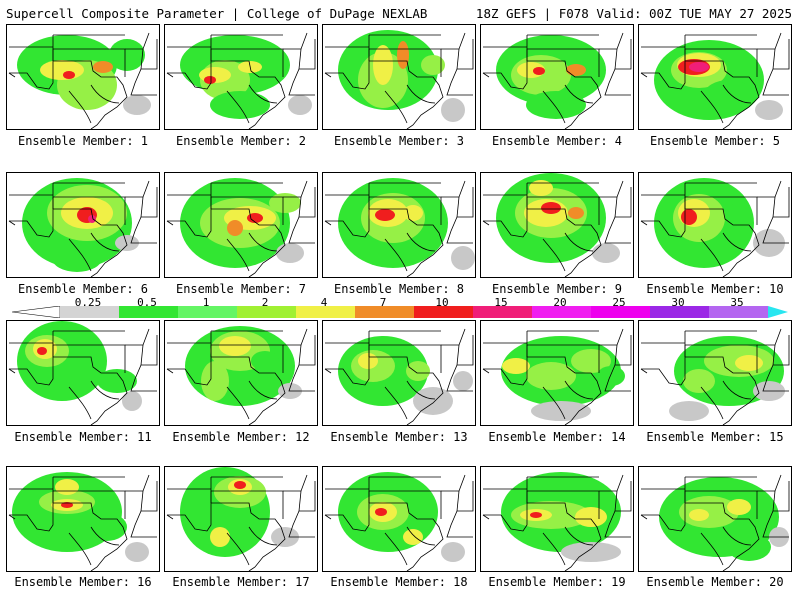 The height and width of the screenshot is (600, 800). What do you see at coordinates (36, 312) in the screenshot?
I see `colorbar-low-arrow` at bounding box center [36, 312].